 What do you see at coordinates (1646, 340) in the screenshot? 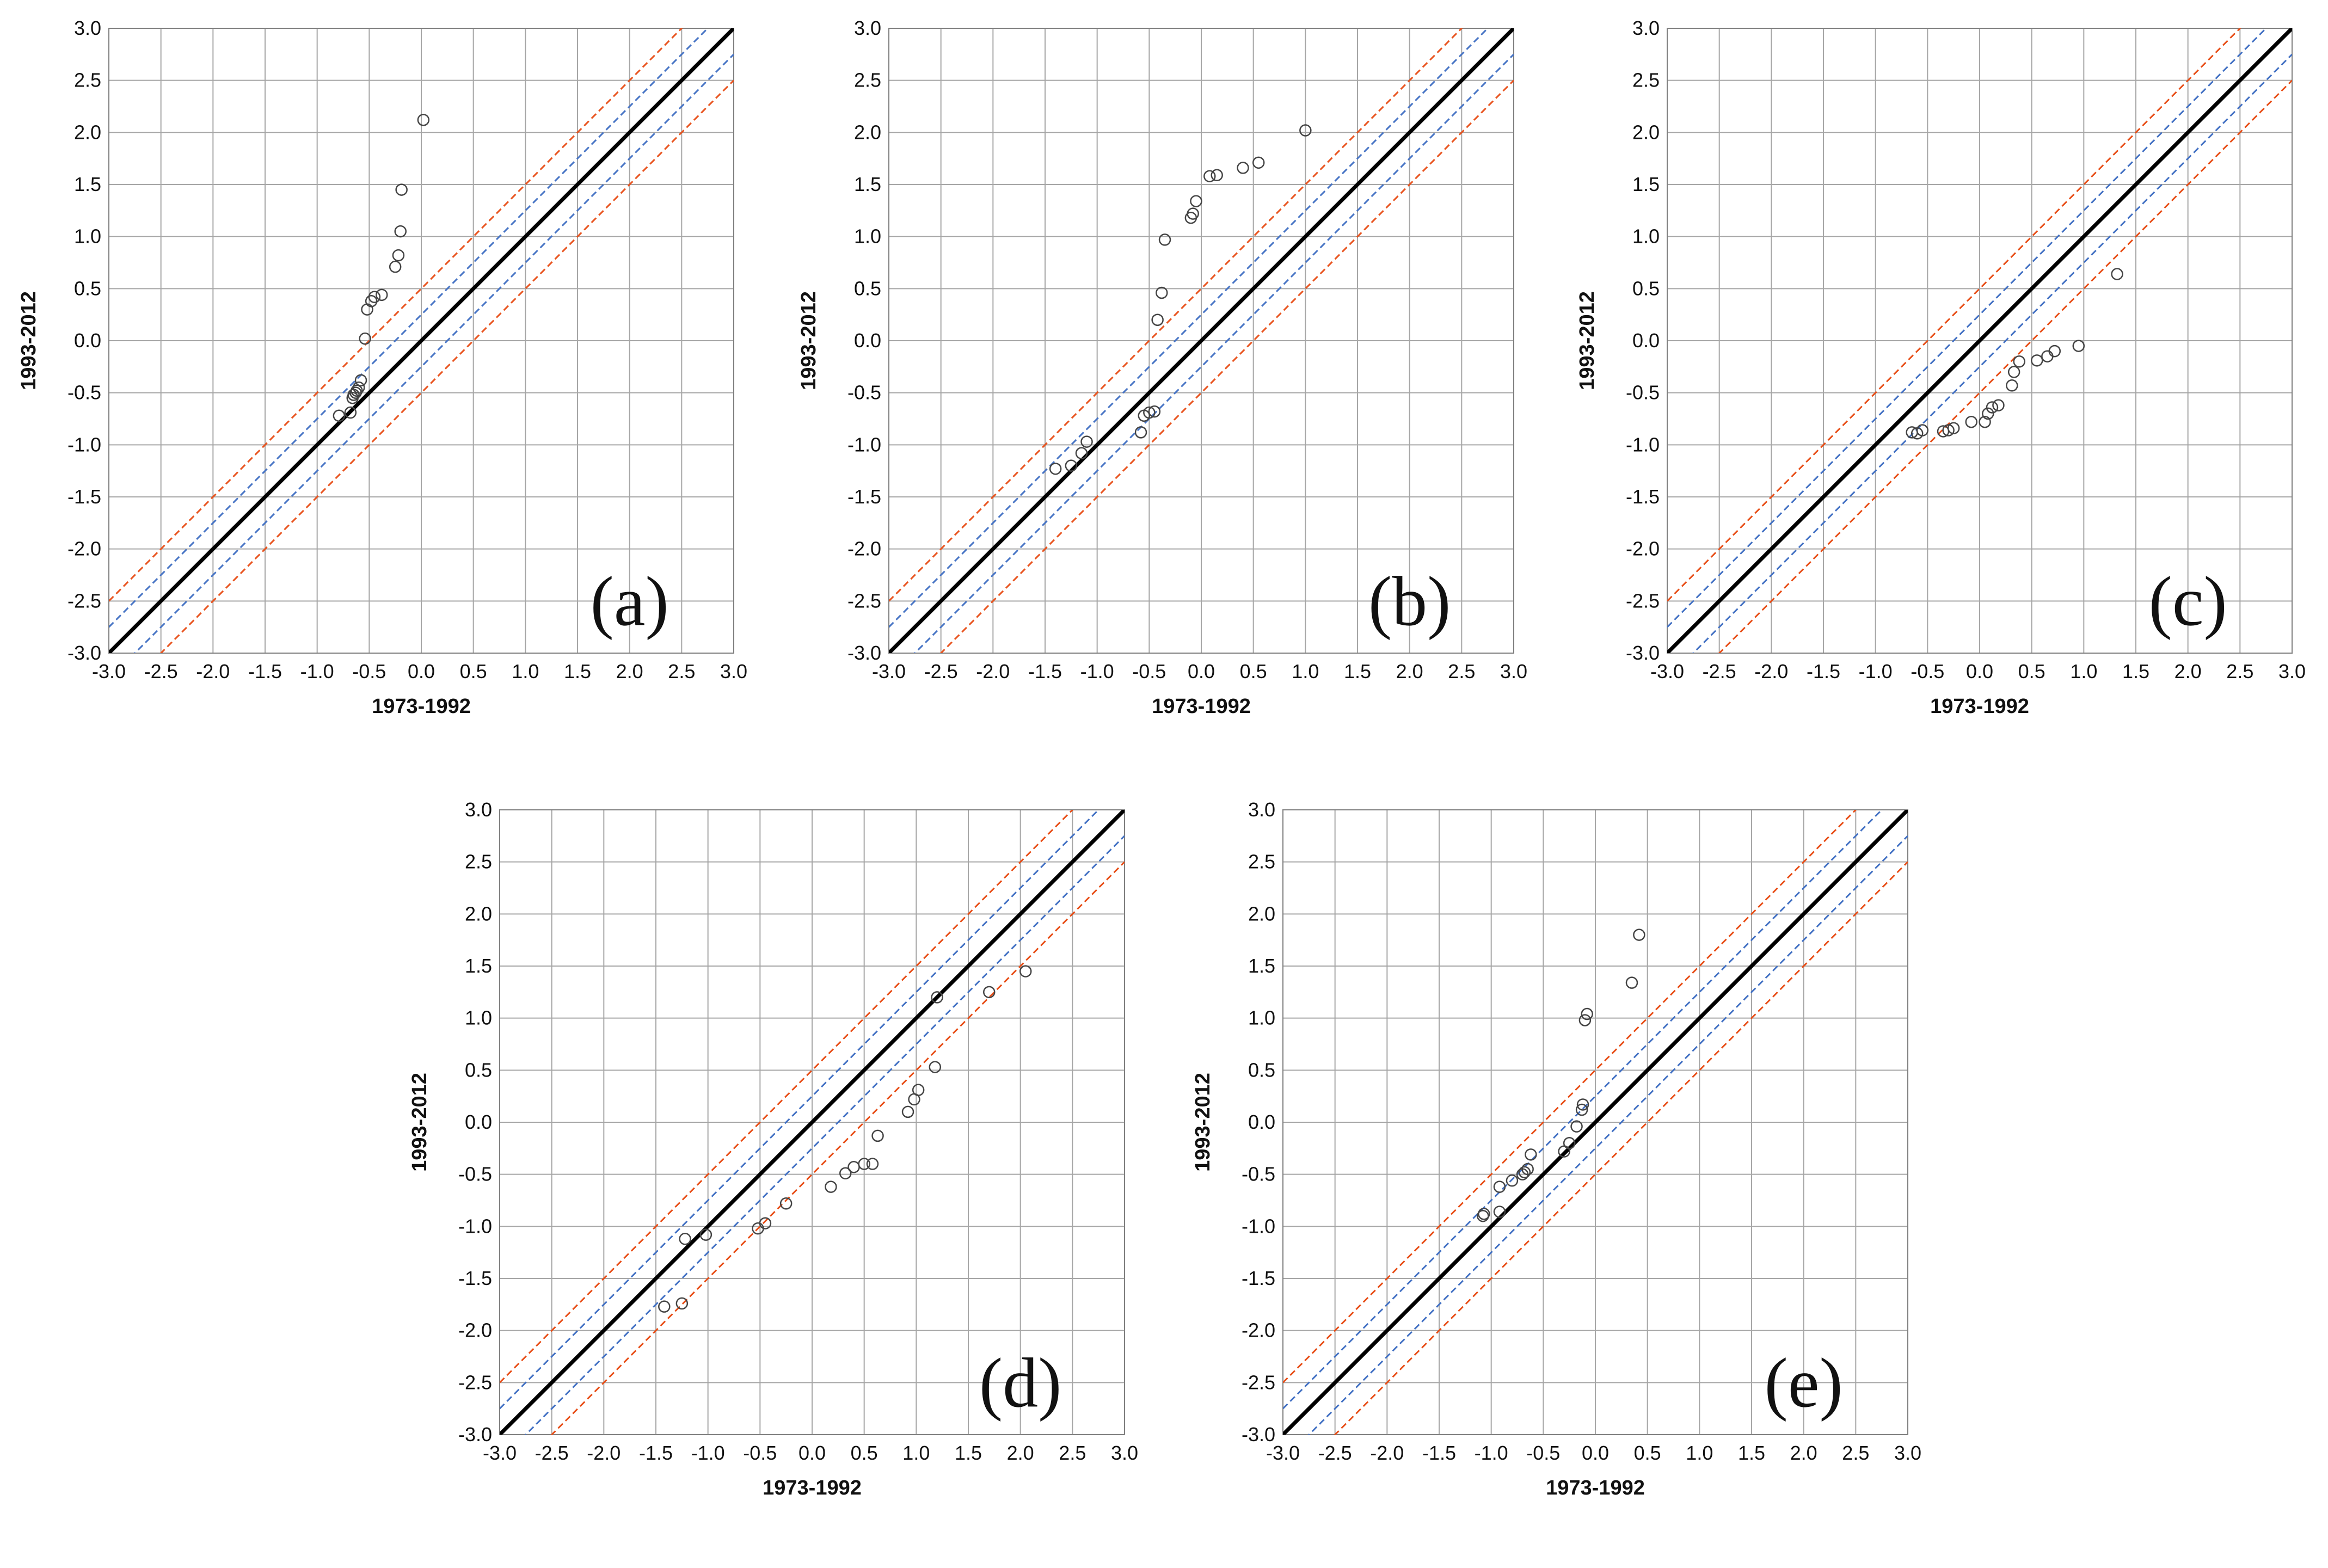
I see `y-tick-label: 0.0` at bounding box center [1646, 340].